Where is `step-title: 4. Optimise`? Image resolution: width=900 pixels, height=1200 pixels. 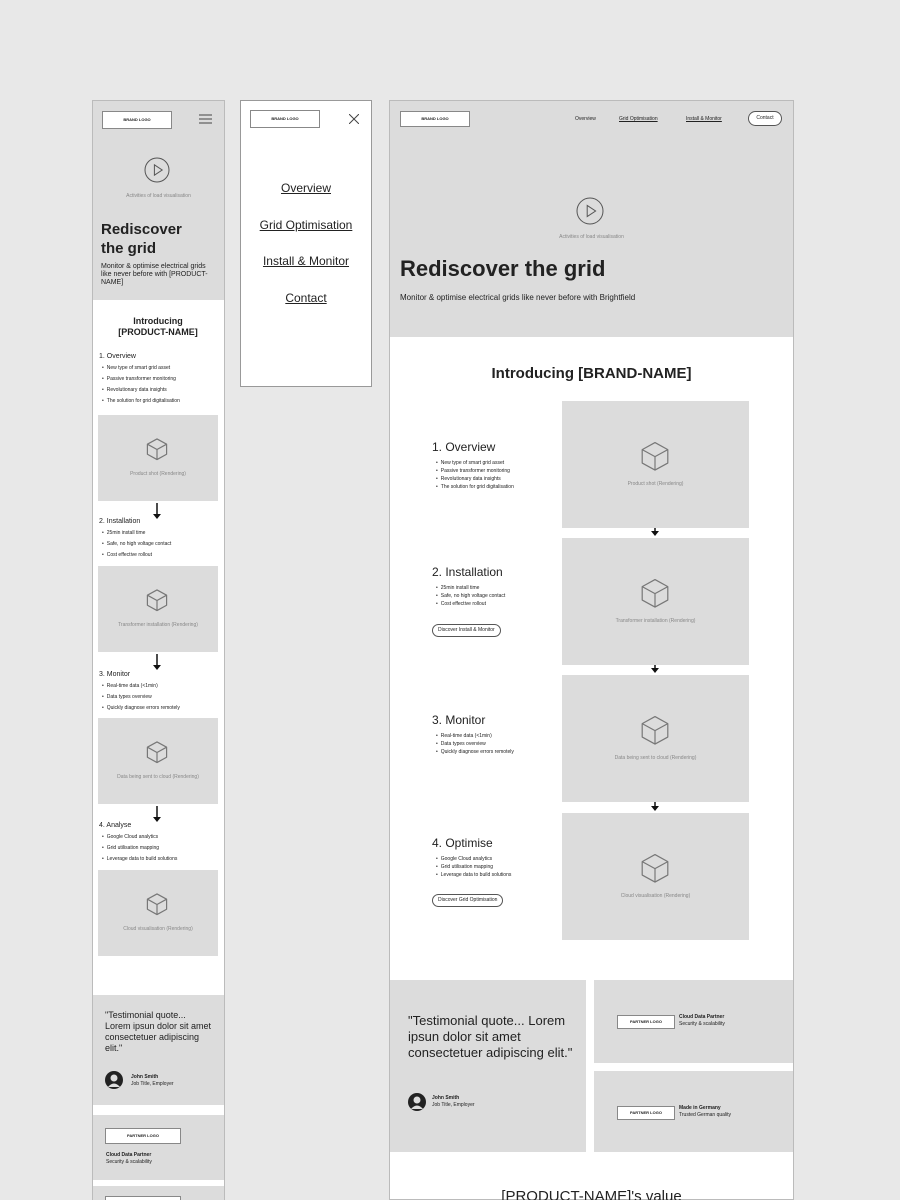 step-title: 4. Optimise is located at coordinates (462, 843).